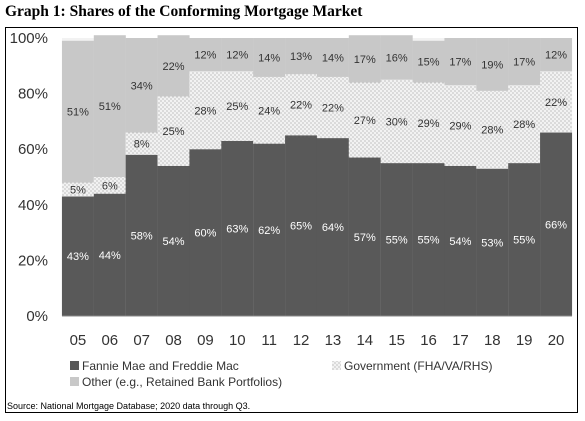 This screenshot has width=585, height=421. Describe the element at coordinates (237, 229) in the screenshot. I see `data-label-fannie-10: 63%` at that location.